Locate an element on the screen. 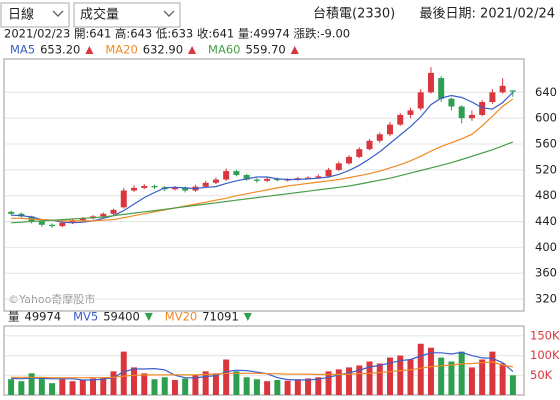  period-label: 日線 is located at coordinates (21, 15).